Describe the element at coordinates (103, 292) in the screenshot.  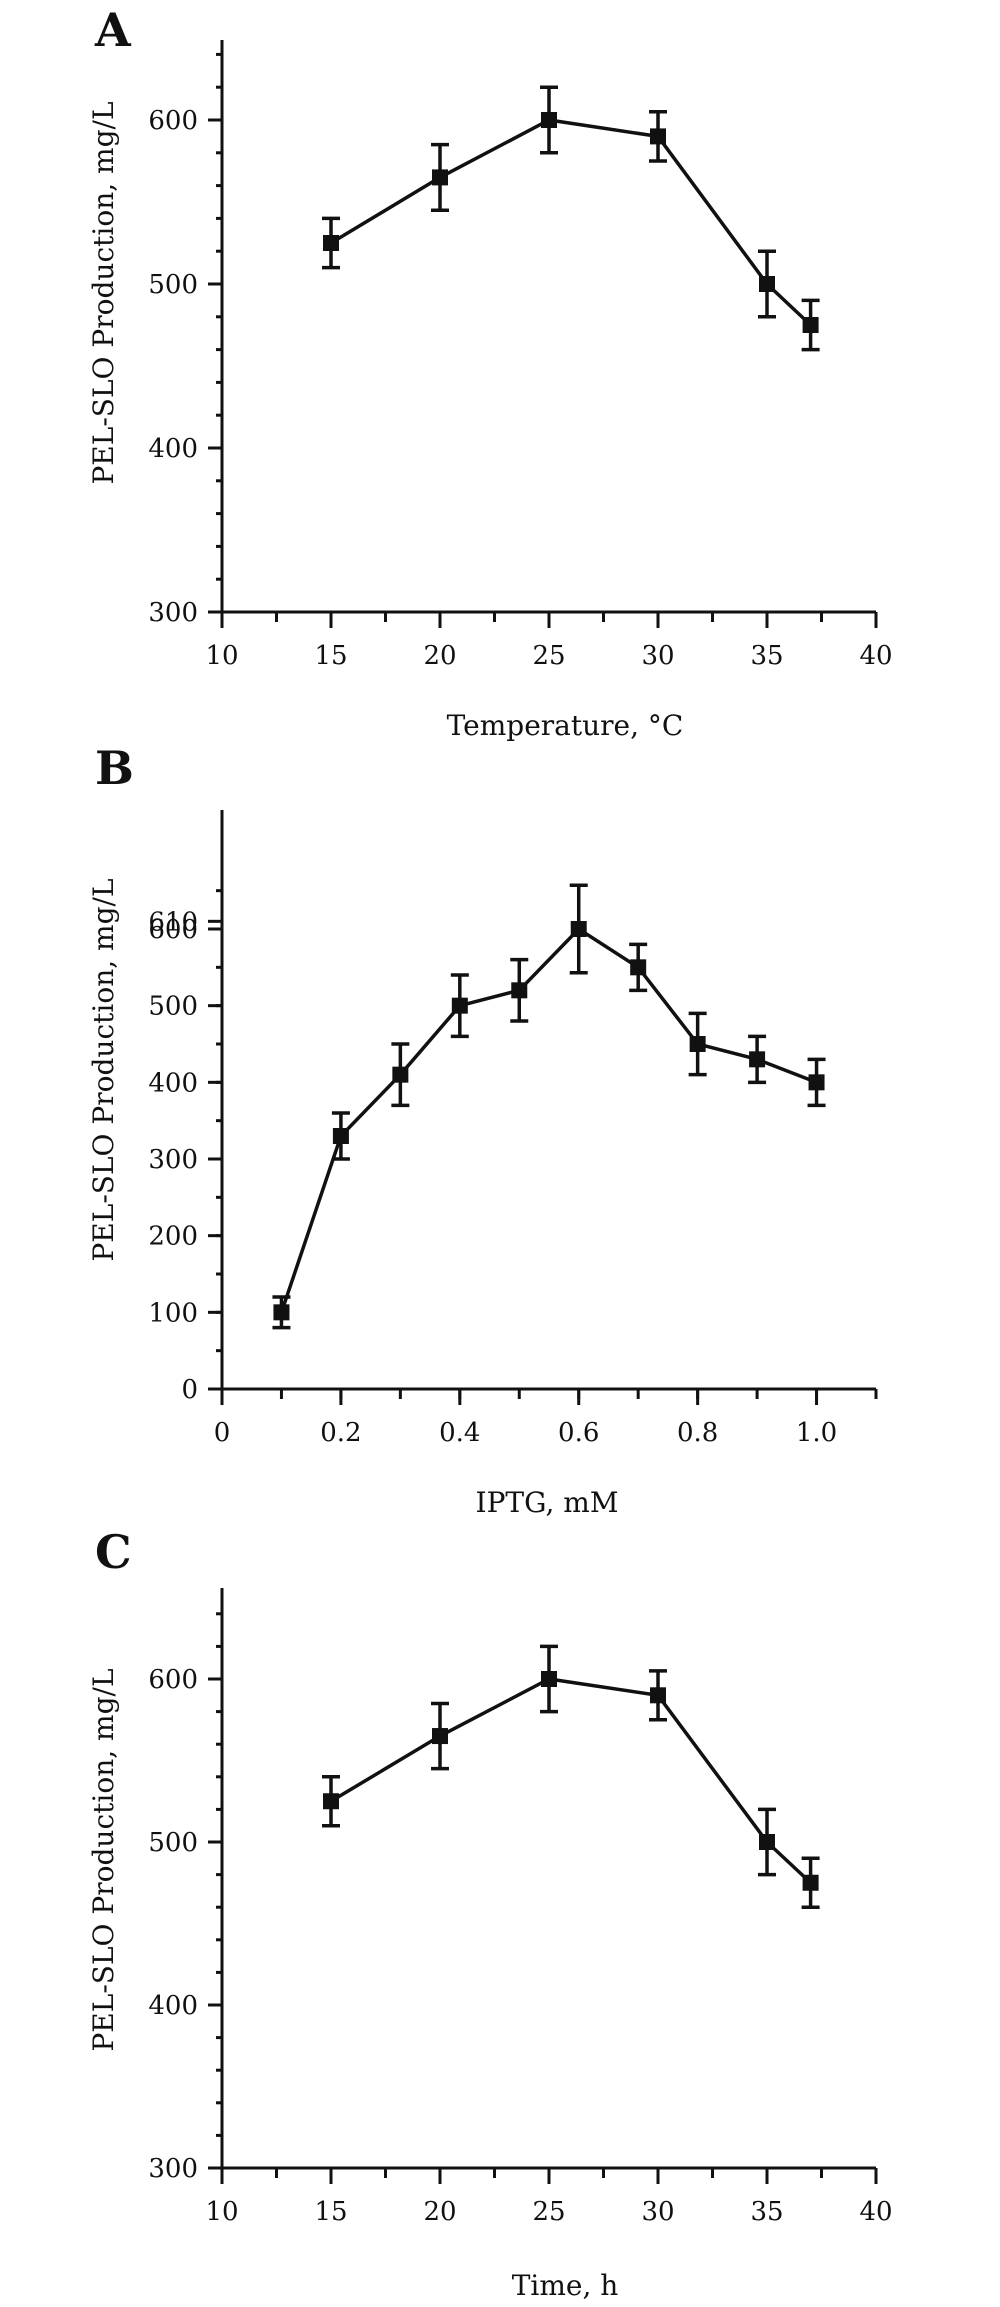
I see `y-axis-title-a: PEL-SLO Production, mg/L` at that location.